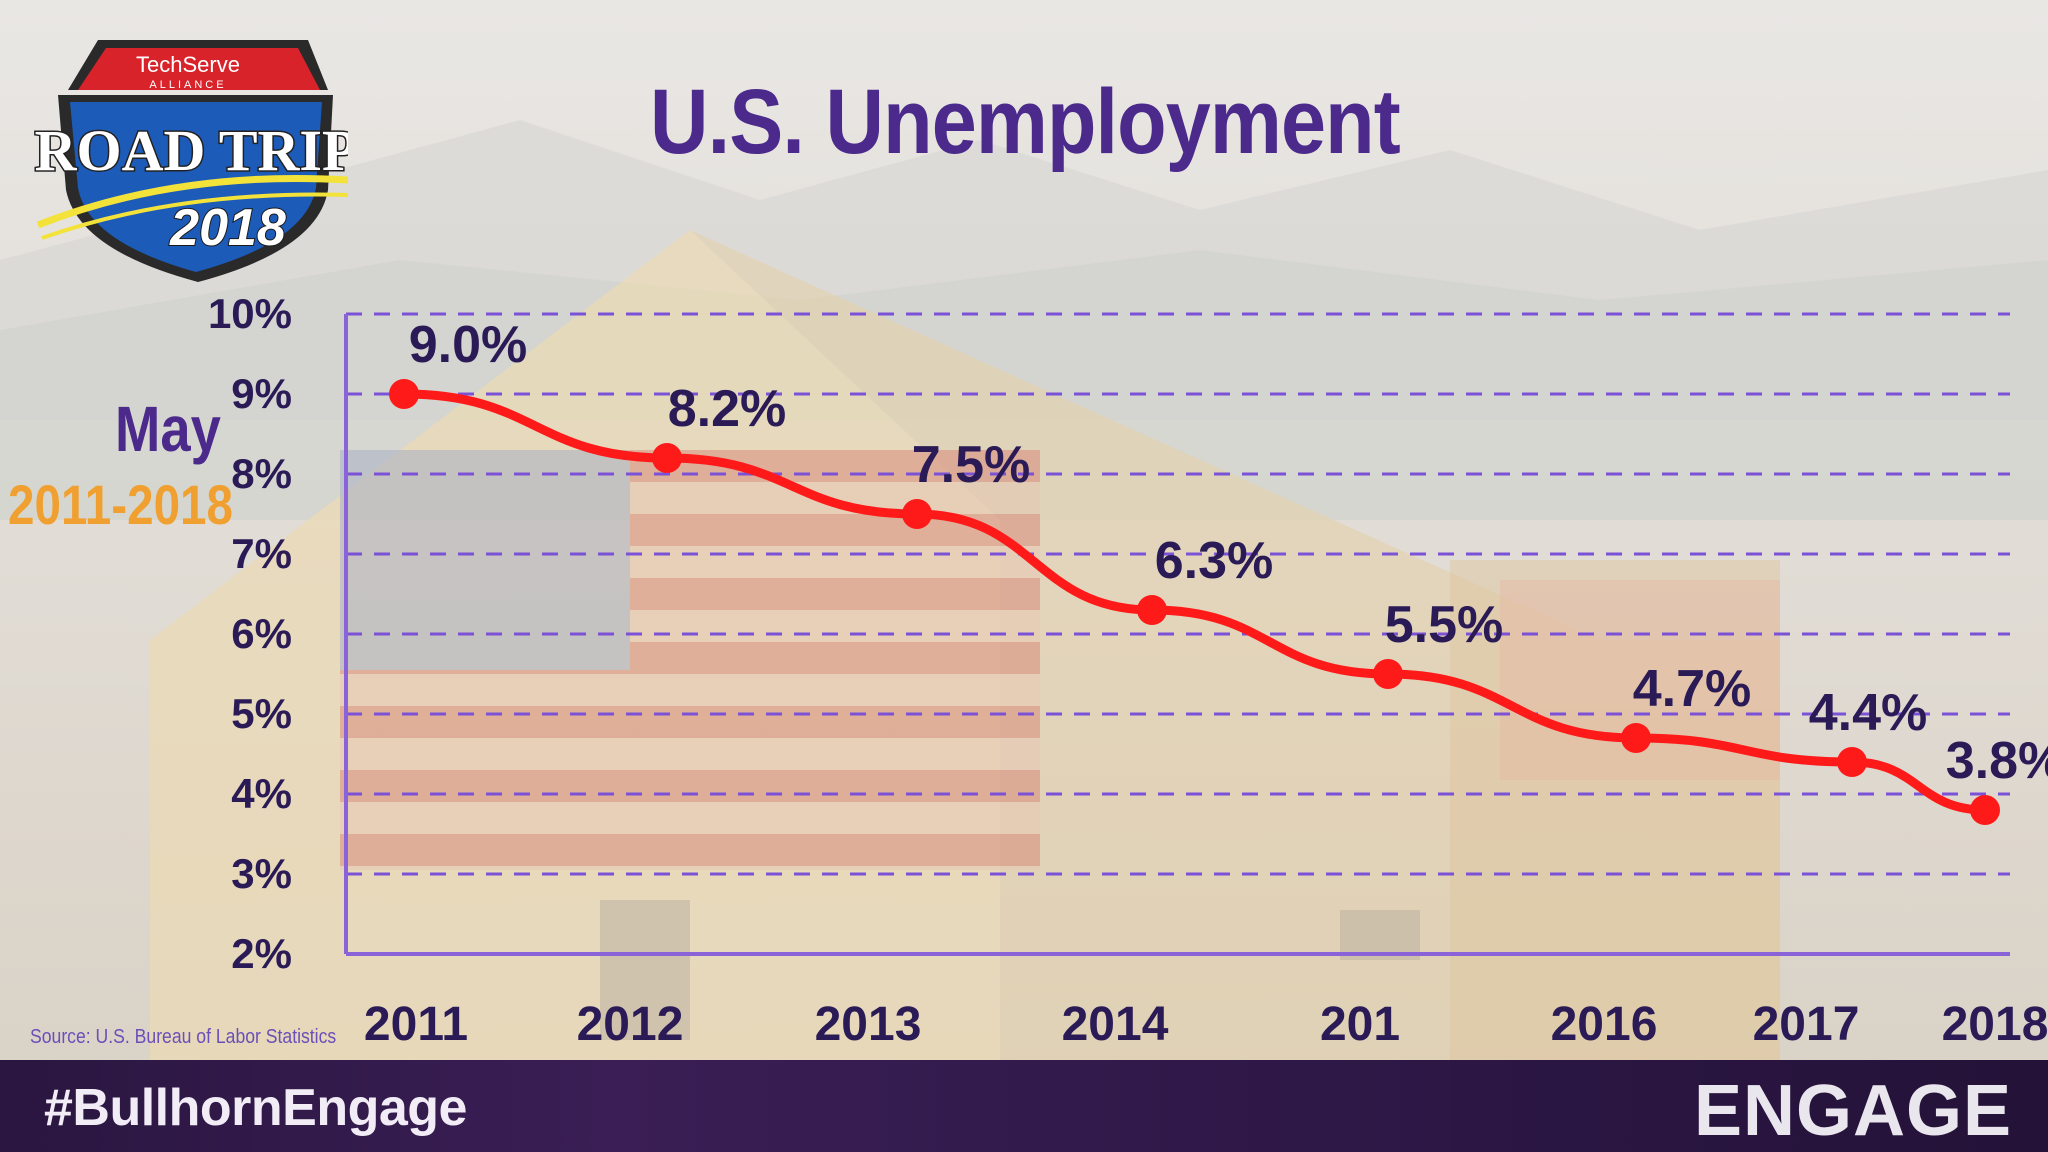 The height and width of the screenshot is (1152, 2048). I want to click on x-tick-label: 2018, so click(1995, 1024).